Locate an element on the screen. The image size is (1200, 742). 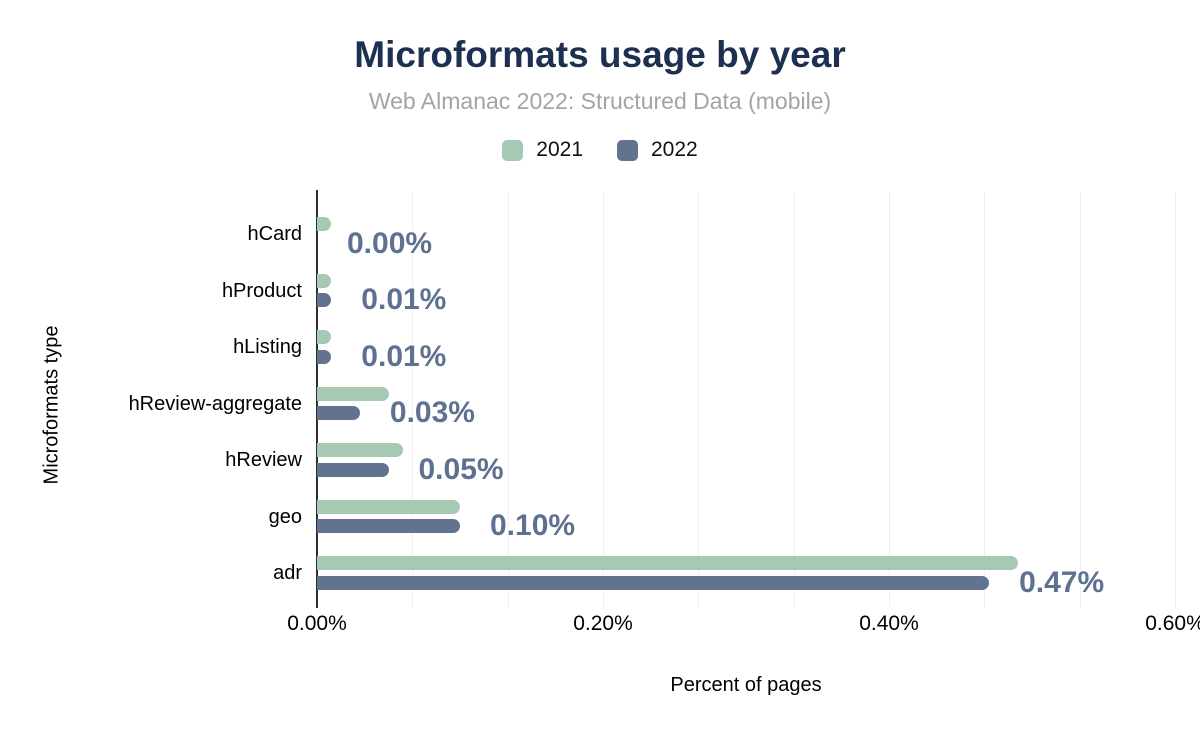
legend-item-2022: 2022 is located at coordinates (657, 150).